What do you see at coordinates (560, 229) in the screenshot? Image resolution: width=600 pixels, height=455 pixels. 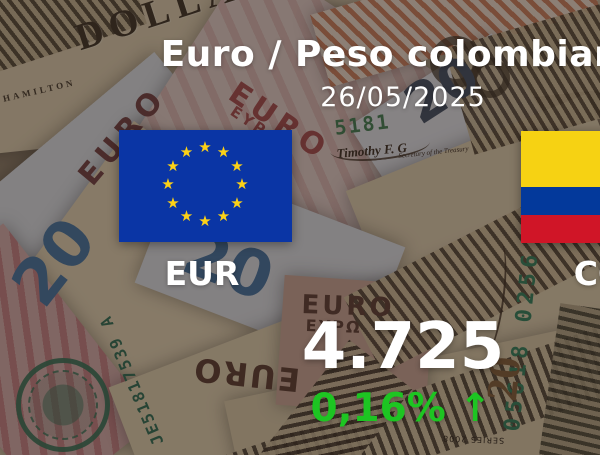 I see `co-flag-red-stripe` at bounding box center [560, 229].